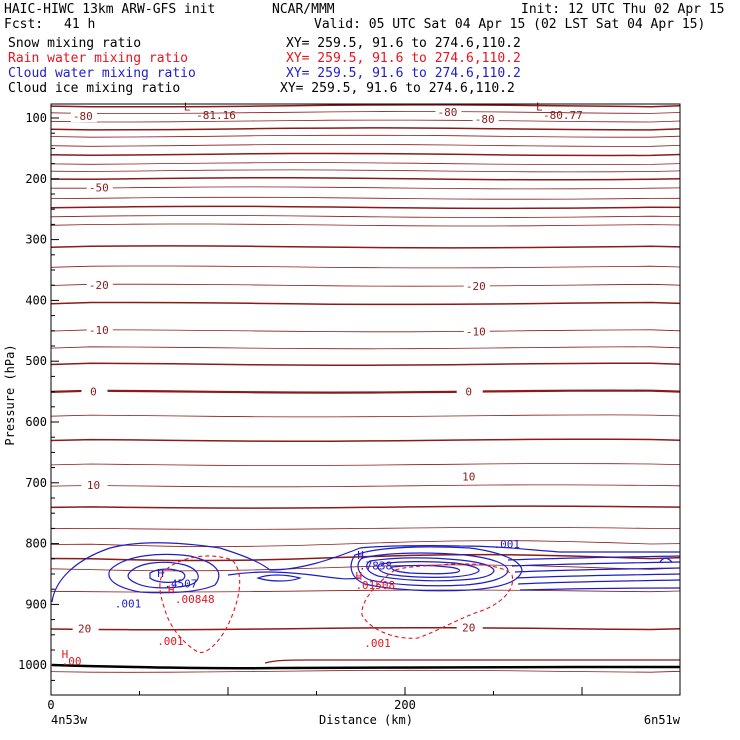 This screenshot has height=740, width=740. I want to click on y-tick-label: 200, so click(36, 179).